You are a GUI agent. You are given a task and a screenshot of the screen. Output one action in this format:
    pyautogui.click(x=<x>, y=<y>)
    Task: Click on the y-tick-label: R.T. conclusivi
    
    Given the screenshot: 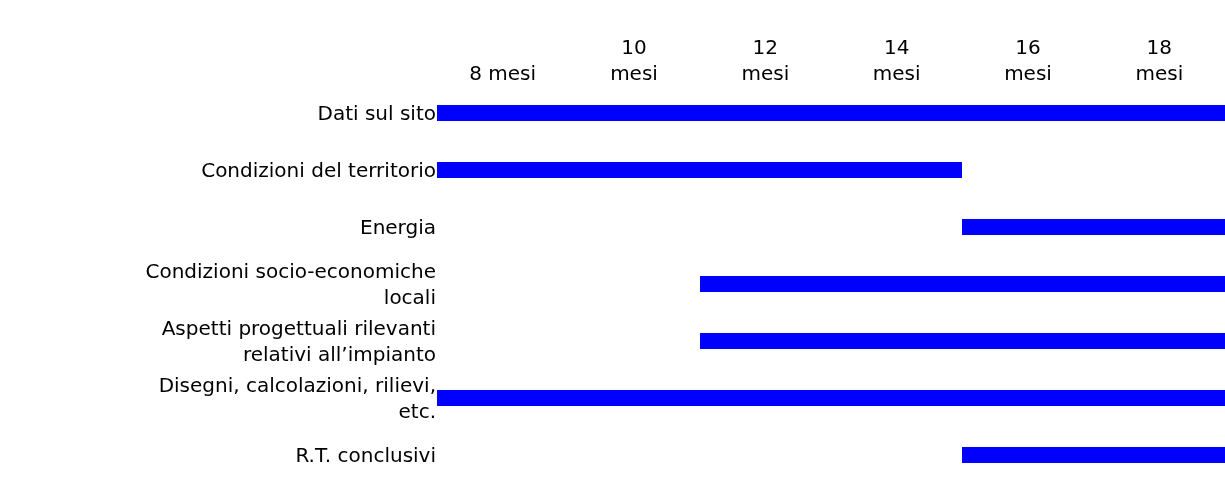 What is the action you would take?
    pyautogui.click(x=365, y=454)
    